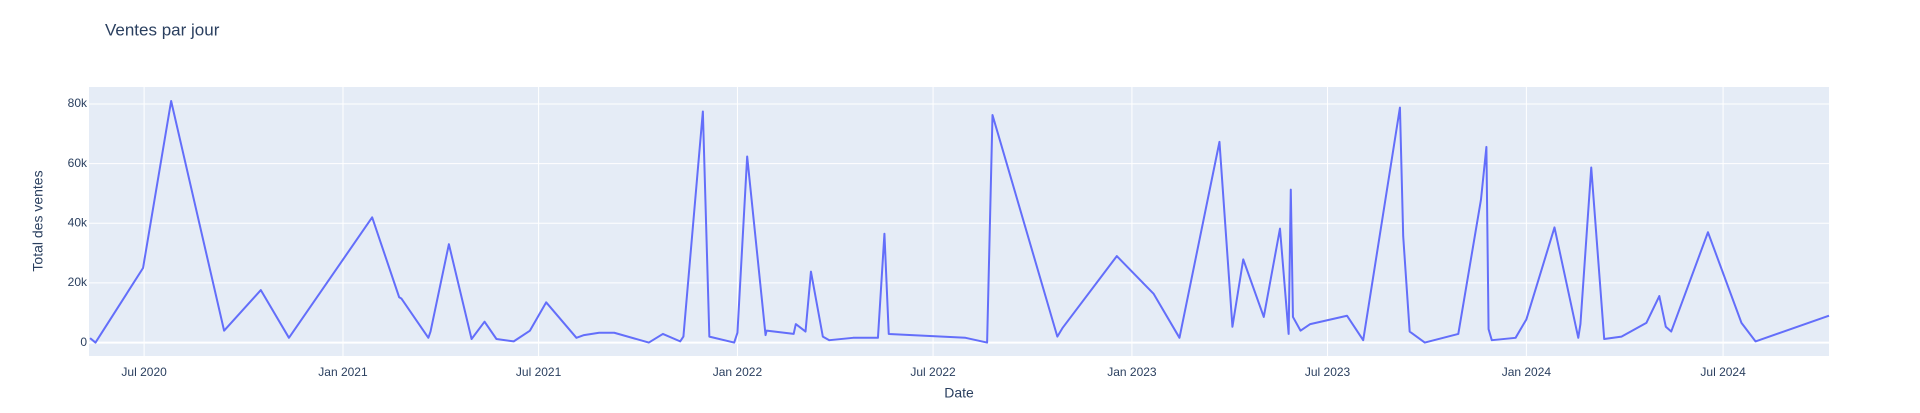 The width and height of the screenshot is (1920, 413). I want to click on y-tick-label: 80k, so click(78, 103).